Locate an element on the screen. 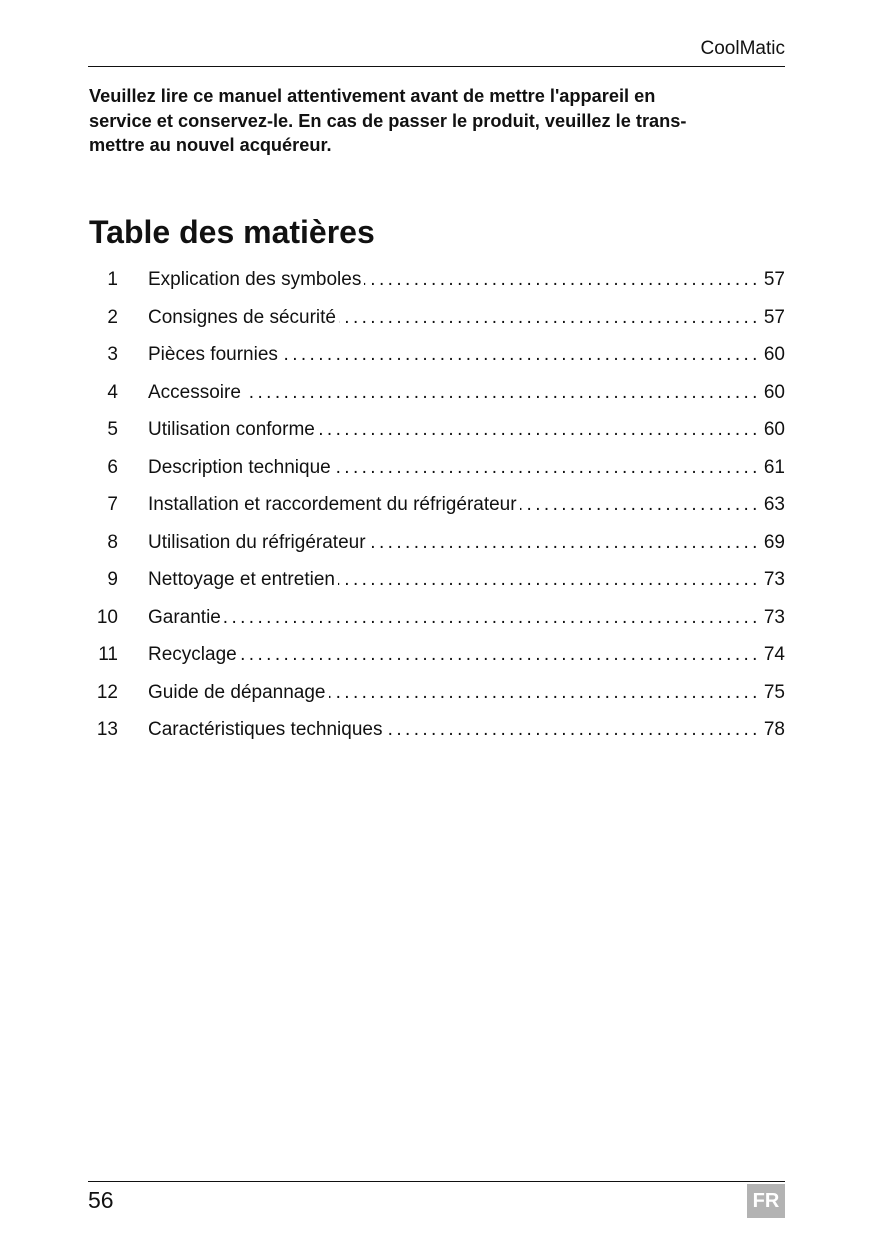  toc-entry-number: 4 is located at coordinates (112, 392).